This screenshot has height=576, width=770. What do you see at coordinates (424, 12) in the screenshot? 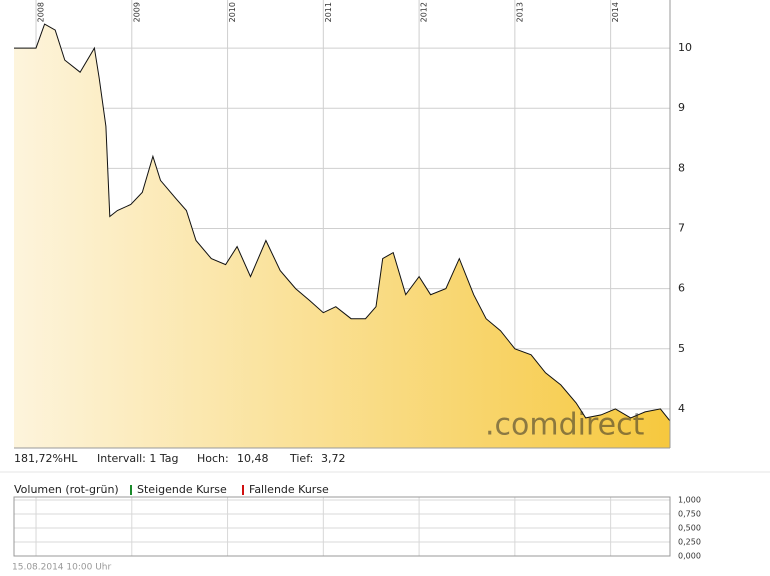
I see `x-tick-label: 2012` at bounding box center [424, 12].